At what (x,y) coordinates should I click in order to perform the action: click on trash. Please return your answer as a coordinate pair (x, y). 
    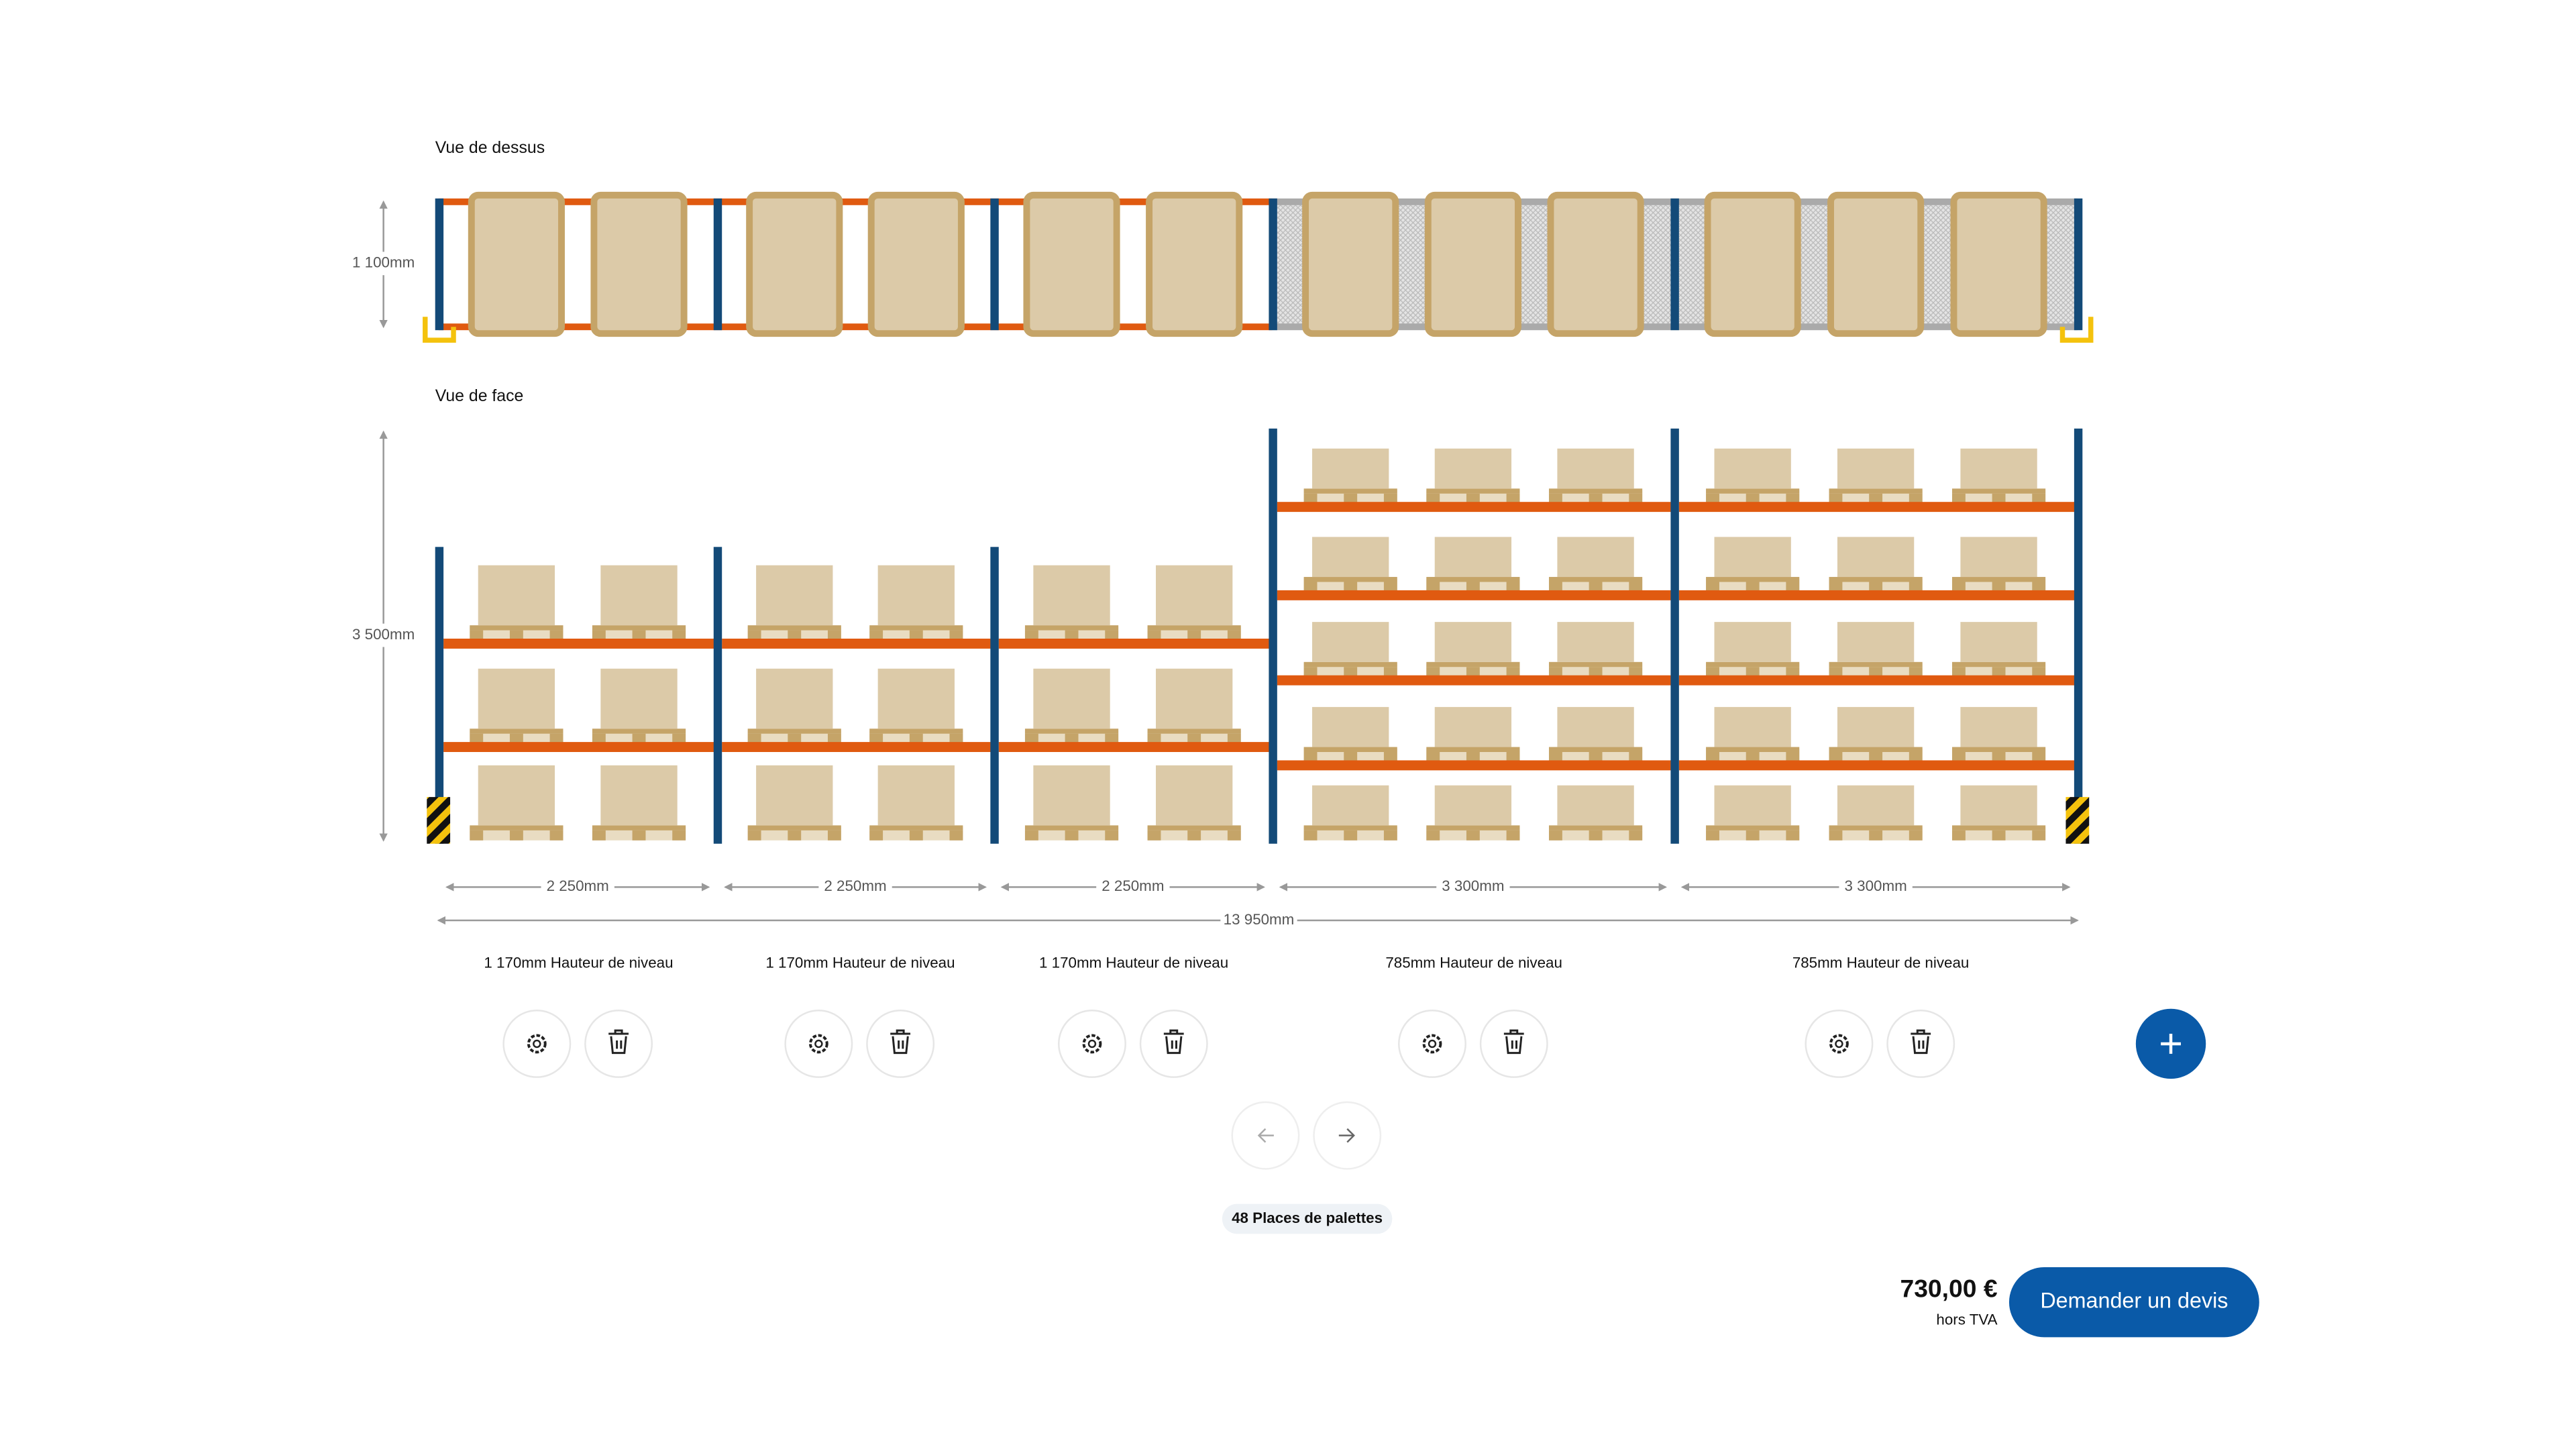
    Looking at the image, I should click on (1921, 1042).